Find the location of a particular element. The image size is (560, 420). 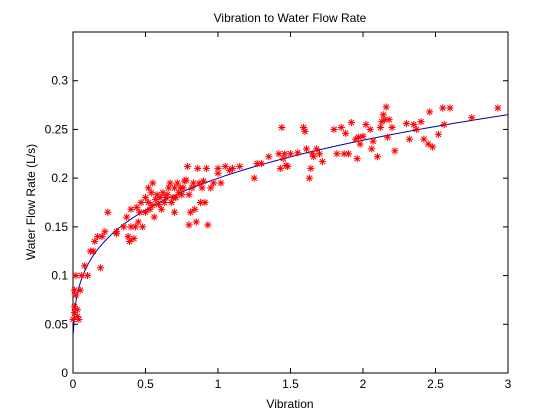

y-tick-label: 0.1 is located at coordinates (59, 276).